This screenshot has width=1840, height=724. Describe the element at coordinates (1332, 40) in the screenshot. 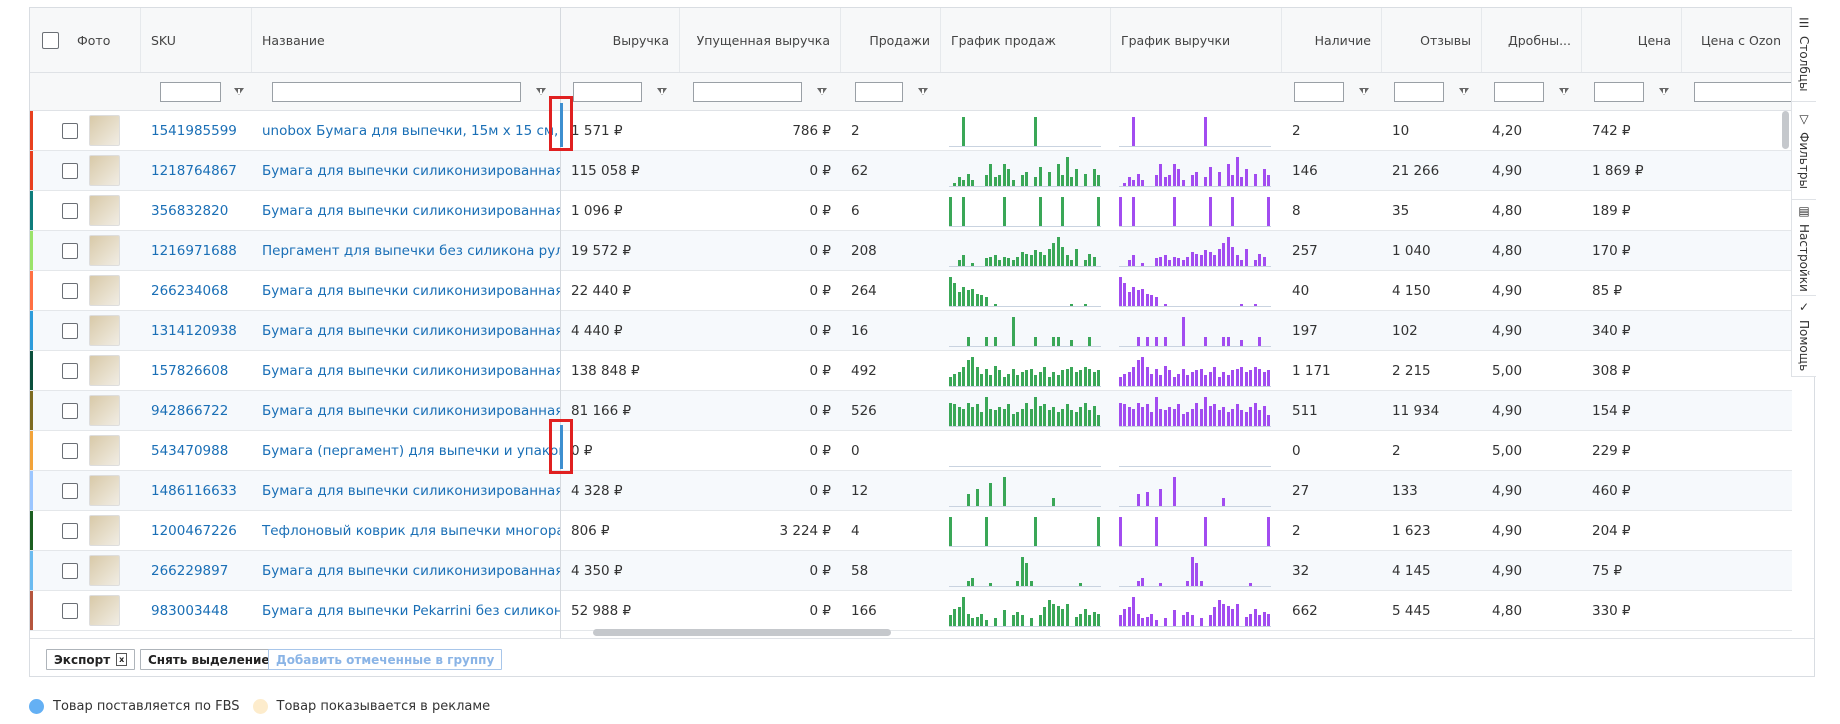

I see `column-header-stock: Наличие` at that location.